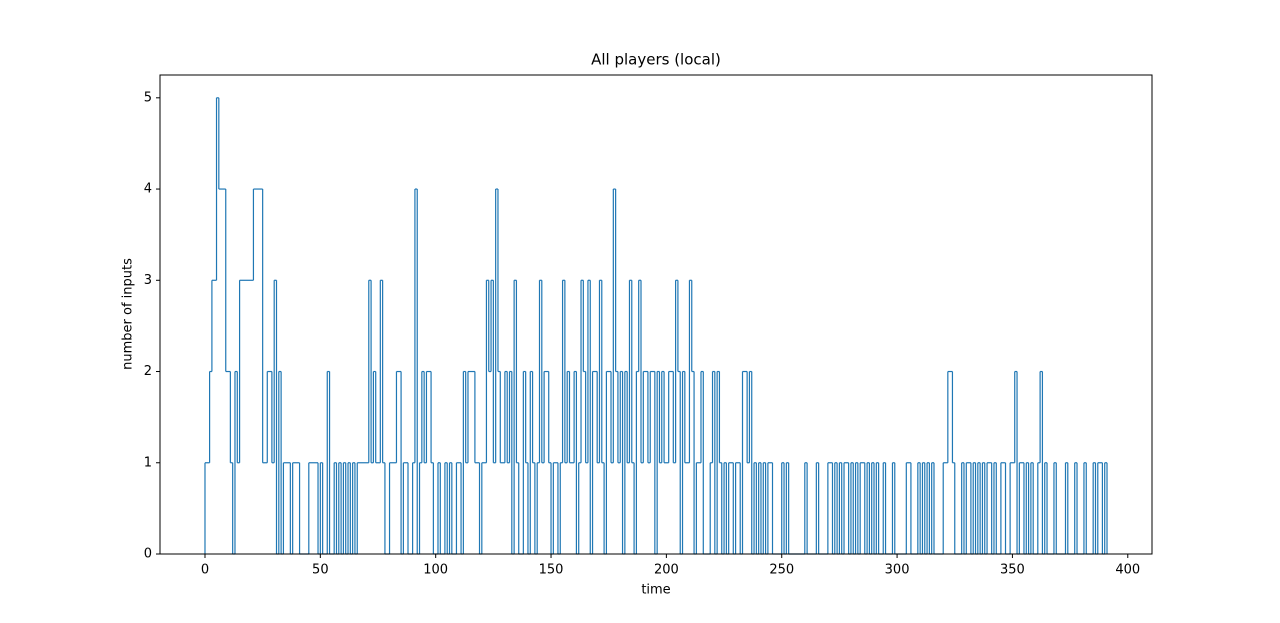 The height and width of the screenshot is (623, 1280). What do you see at coordinates (148, 554) in the screenshot?
I see `y-tick-label: 0` at bounding box center [148, 554].